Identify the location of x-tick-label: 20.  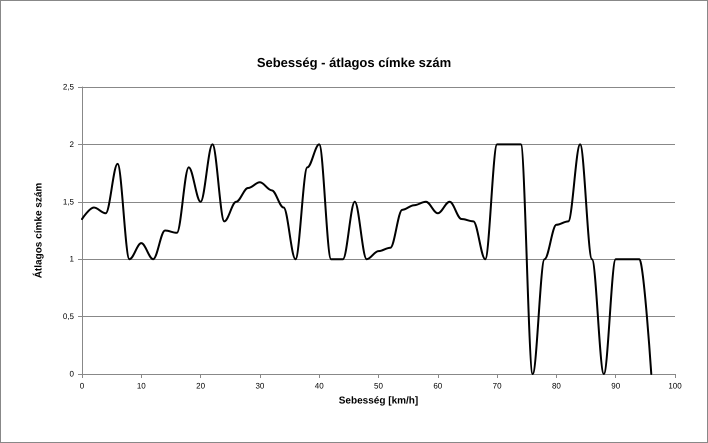
(201, 386).